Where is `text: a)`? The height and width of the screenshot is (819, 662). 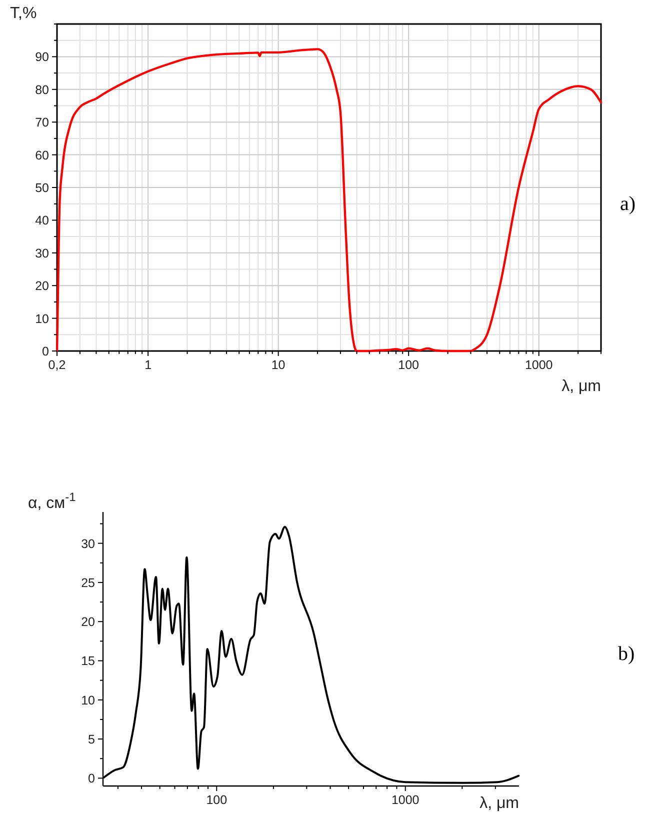 text: a) is located at coordinates (628, 204).